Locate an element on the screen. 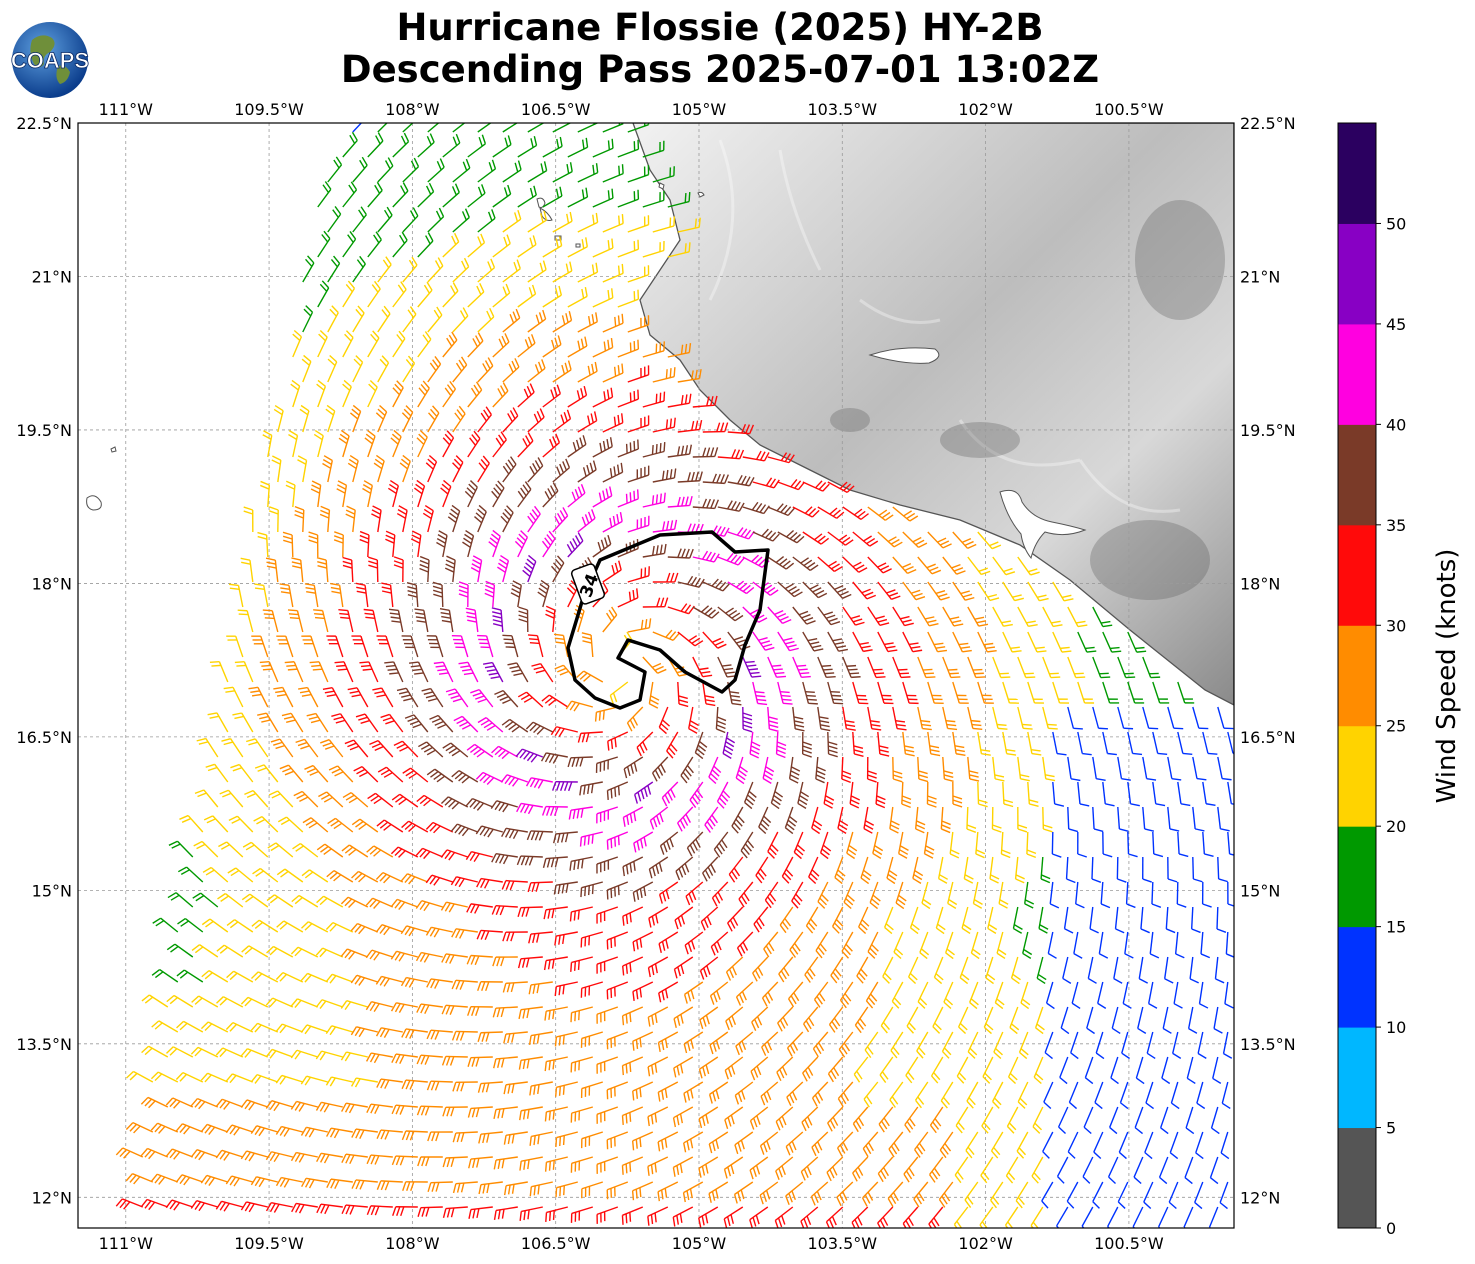 This screenshot has width=1475, height=1264. colorbar-tick-label: 5 is located at coordinates (1391, 1128).